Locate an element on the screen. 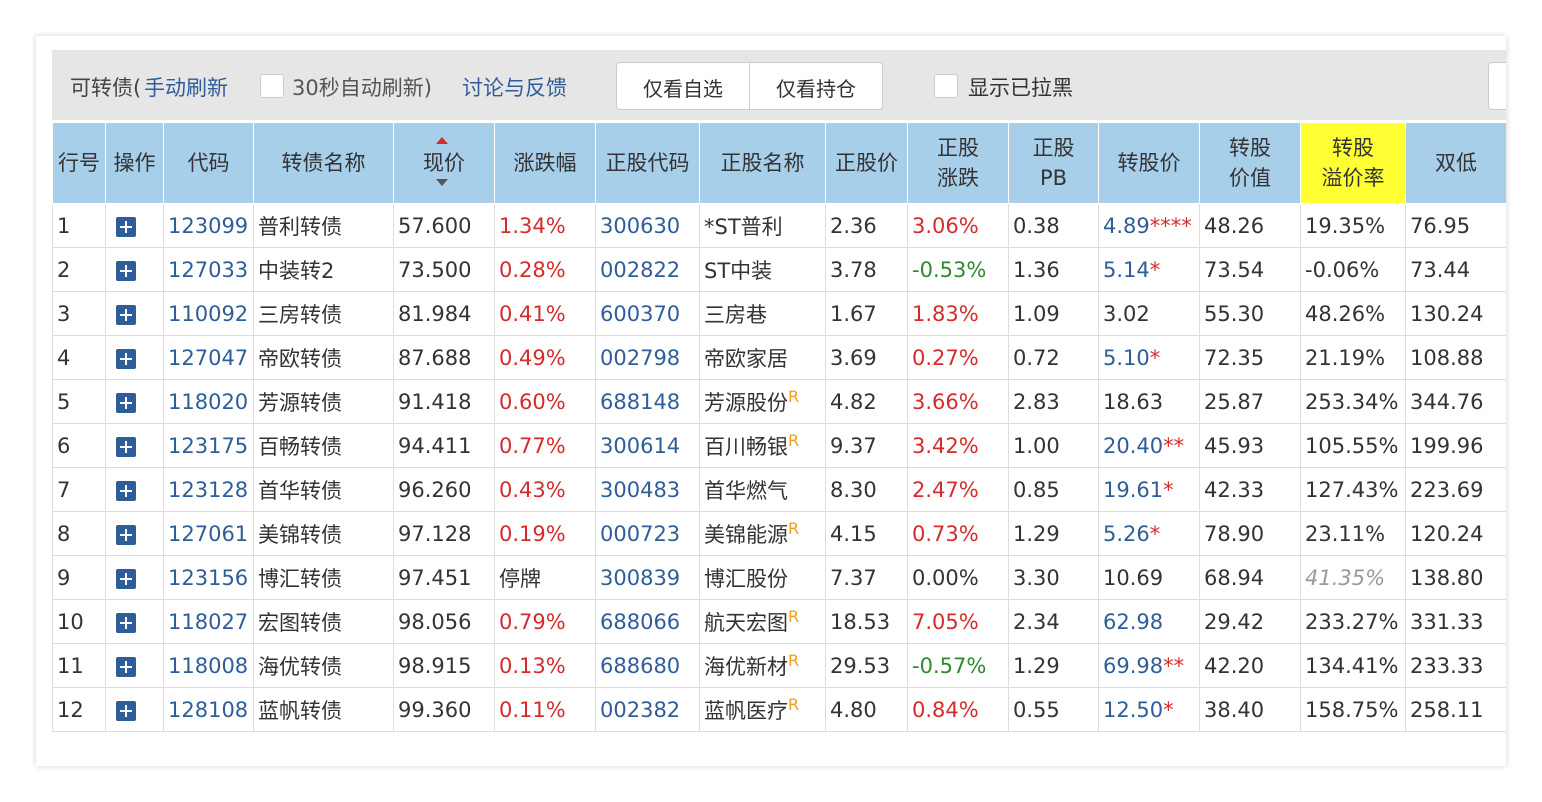 The width and height of the screenshot is (1542, 802). bond-code: 128108 is located at coordinates (208, 709).